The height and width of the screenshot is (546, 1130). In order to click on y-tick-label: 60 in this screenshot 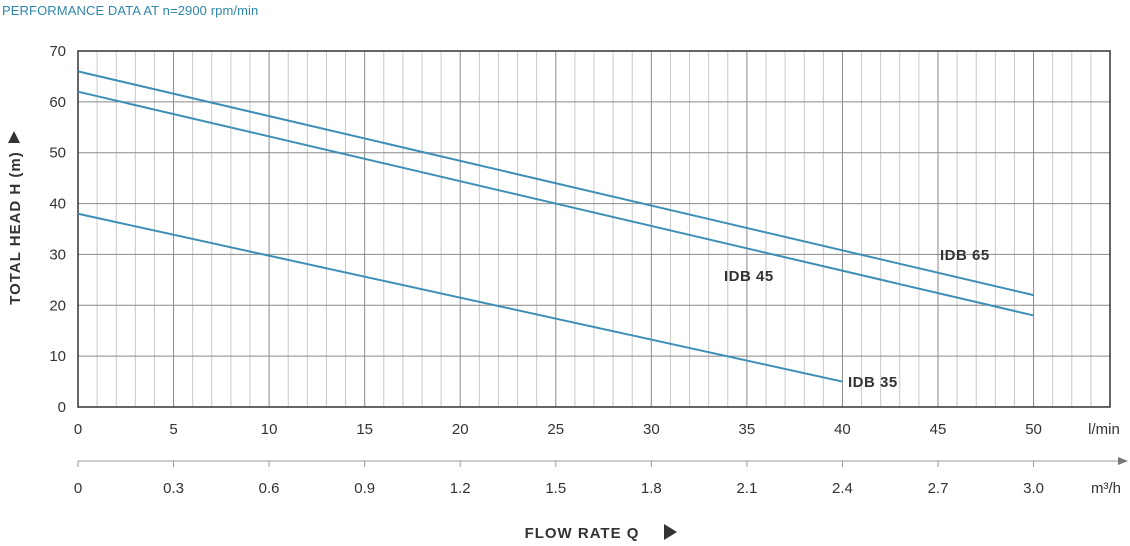, I will do `click(57, 102)`.